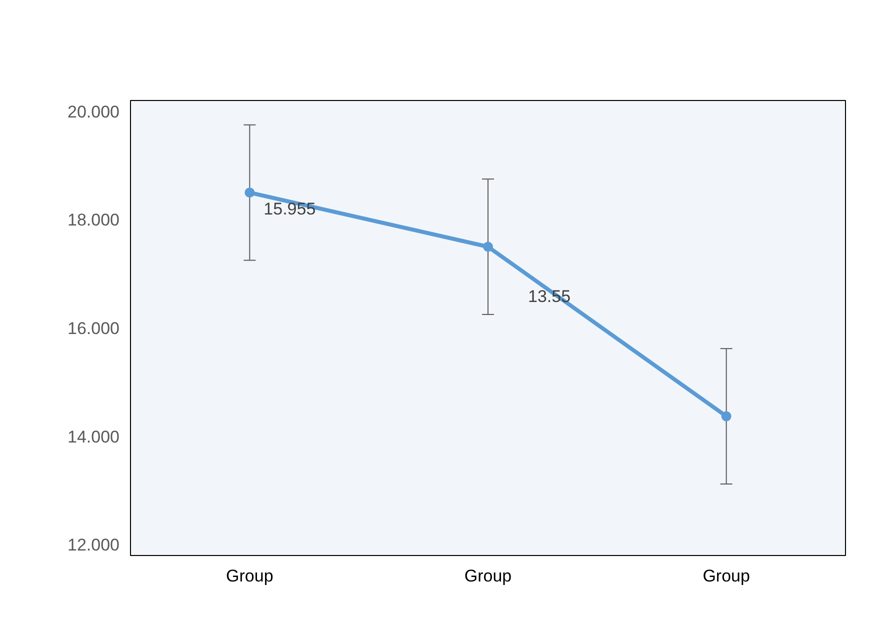  Describe the element at coordinates (94, 112) in the screenshot. I see `y-tick-label: 20.000` at that location.